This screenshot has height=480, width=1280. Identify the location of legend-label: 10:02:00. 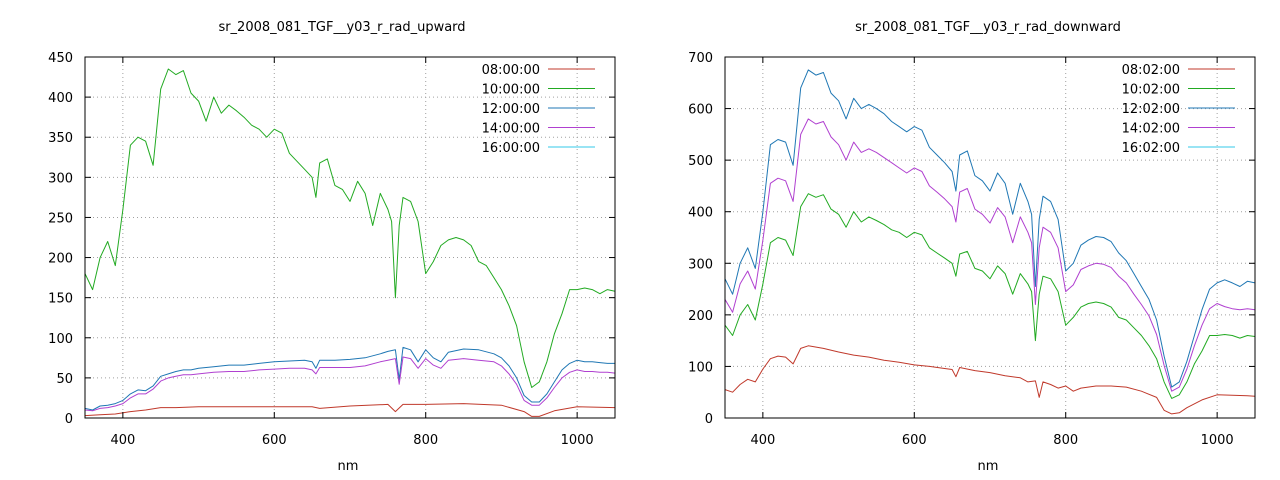
(1151, 90).